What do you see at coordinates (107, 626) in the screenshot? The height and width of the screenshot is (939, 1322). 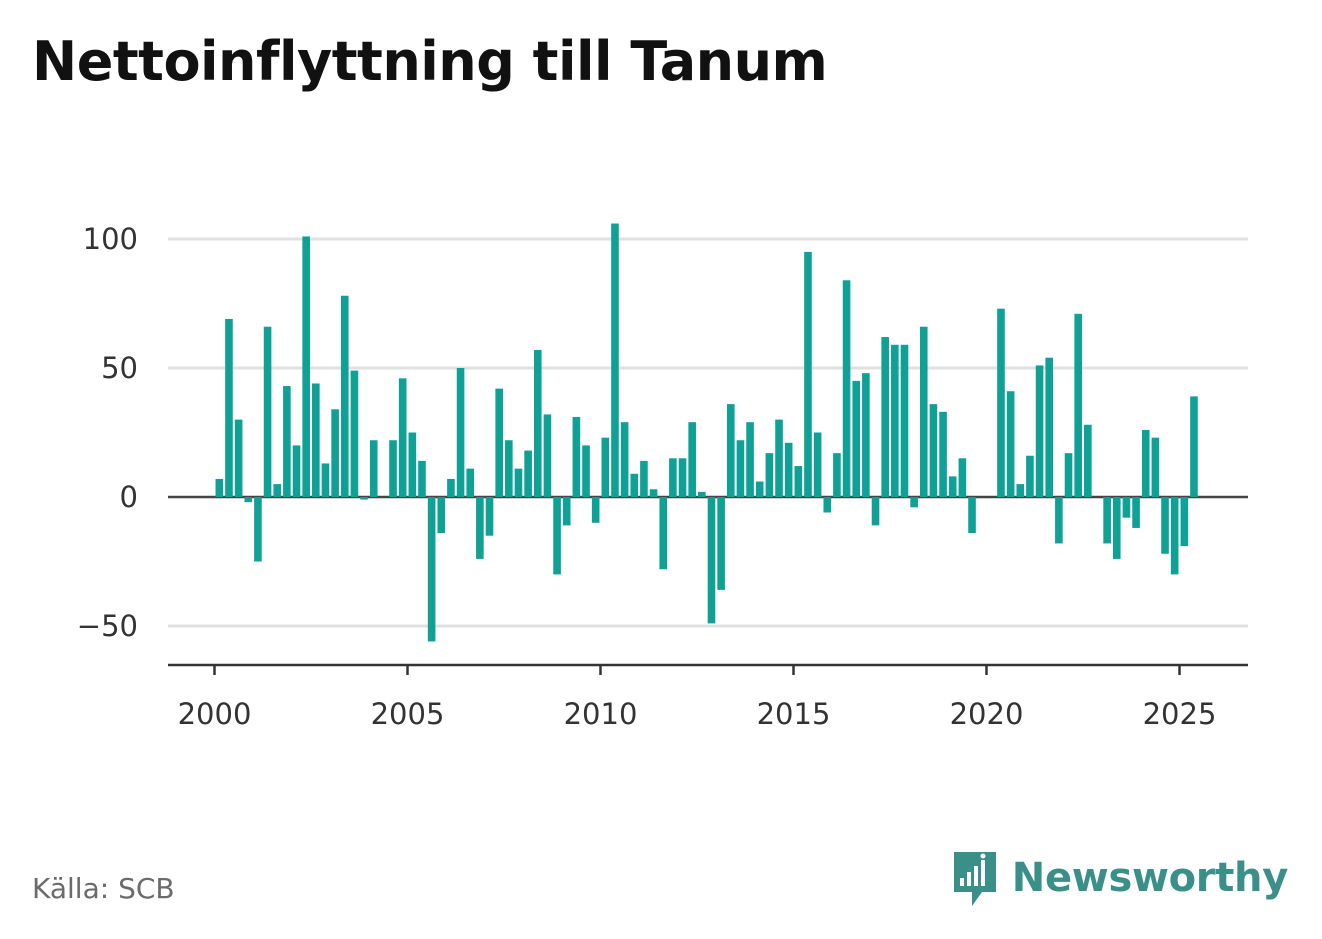 I see `y-tick-label: −50` at bounding box center [107, 626].